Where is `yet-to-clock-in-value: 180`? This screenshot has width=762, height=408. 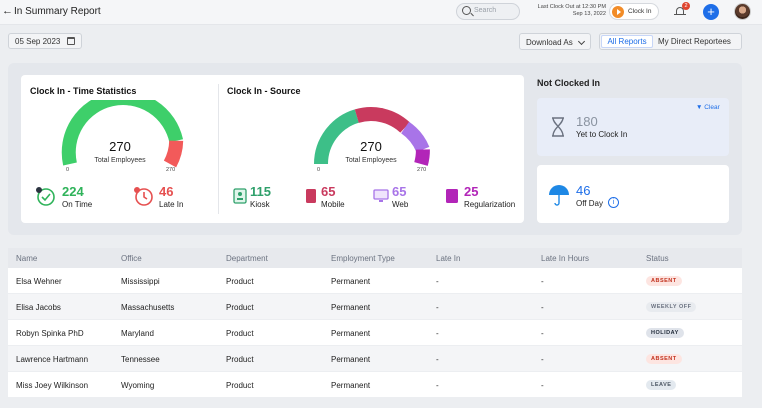
yet-to-clock-in-value: 180 is located at coordinates (587, 121).